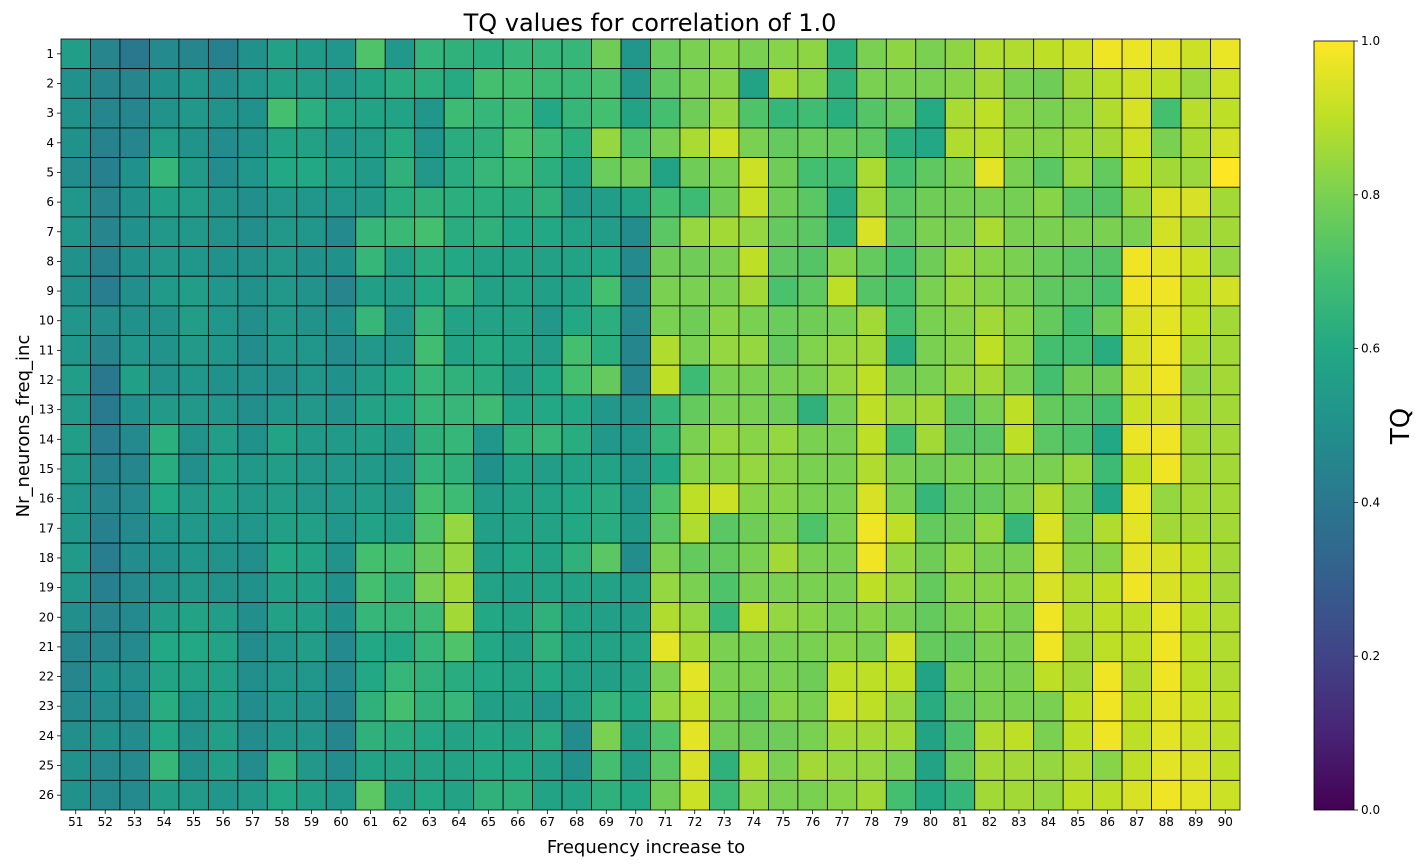  What do you see at coordinates (46, 677) in the screenshot?
I see `y-tick-label: 22` at bounding box center [46, 677].